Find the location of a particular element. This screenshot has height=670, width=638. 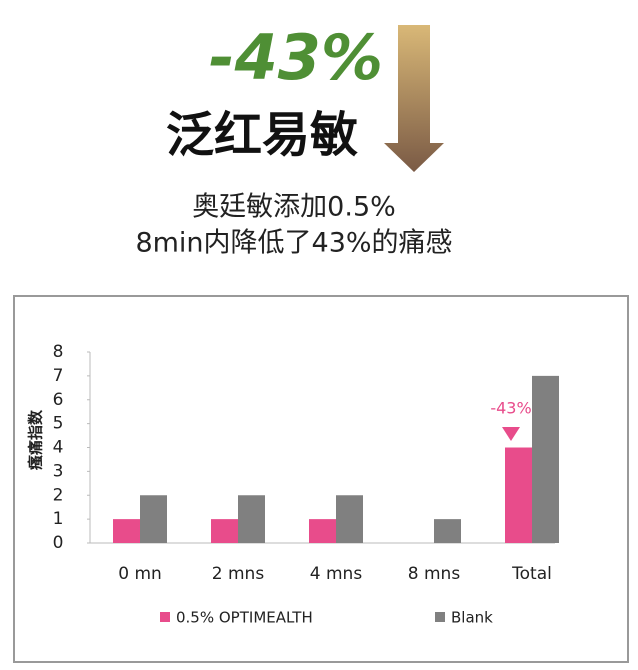

down-arrow is located at coordinates (414, 98).